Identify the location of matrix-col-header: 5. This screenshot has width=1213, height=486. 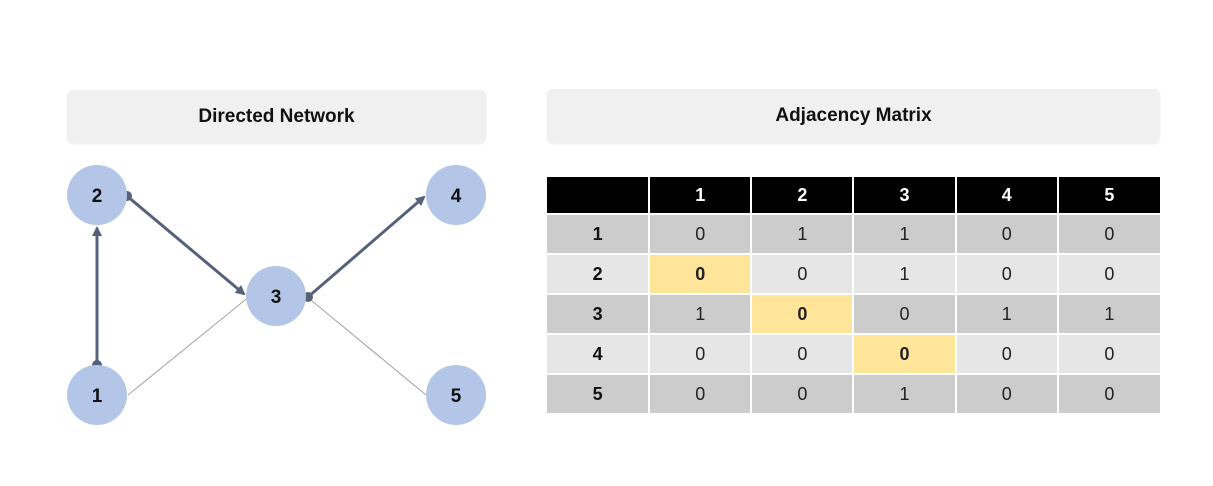
(1108, 196).